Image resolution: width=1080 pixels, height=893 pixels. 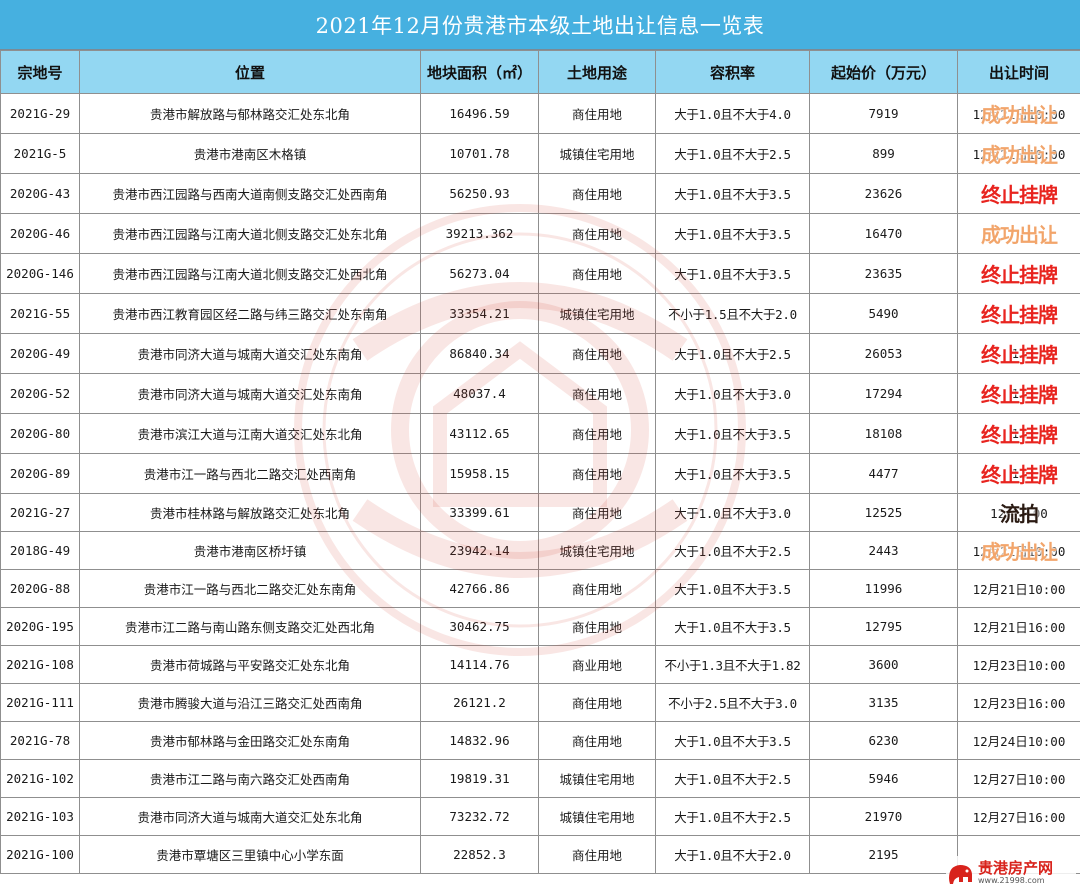 What do you see at coordinates (883, 664) in the screenshot?
I see `cell-price: 3600` at bounding box center [883, 664].